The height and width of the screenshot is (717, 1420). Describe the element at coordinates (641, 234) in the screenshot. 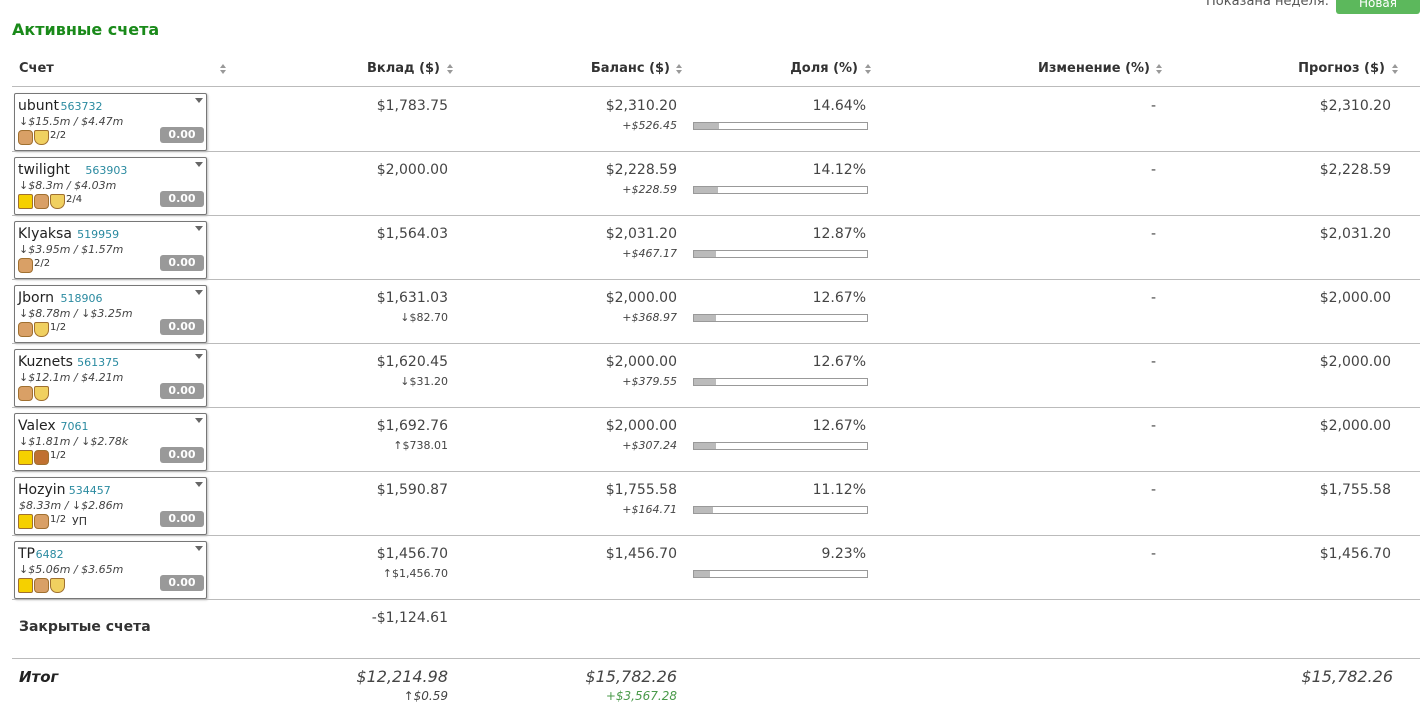

I see `balance: $2,031.20` at that location.